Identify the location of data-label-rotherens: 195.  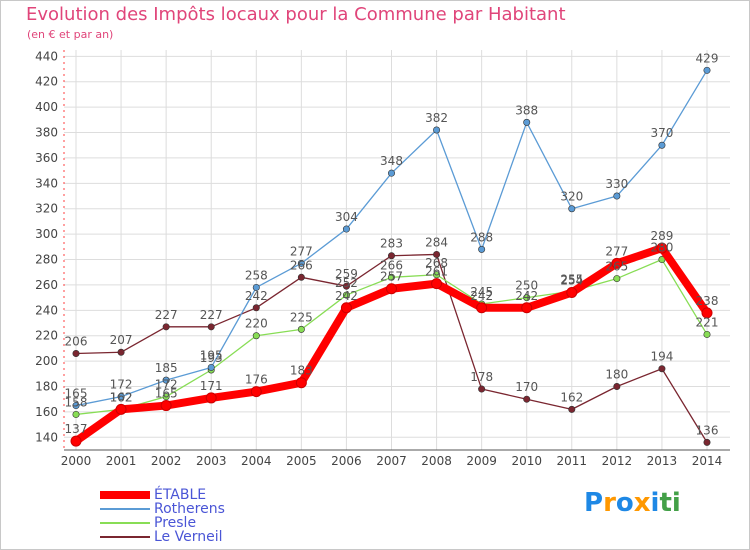
(211, 355).